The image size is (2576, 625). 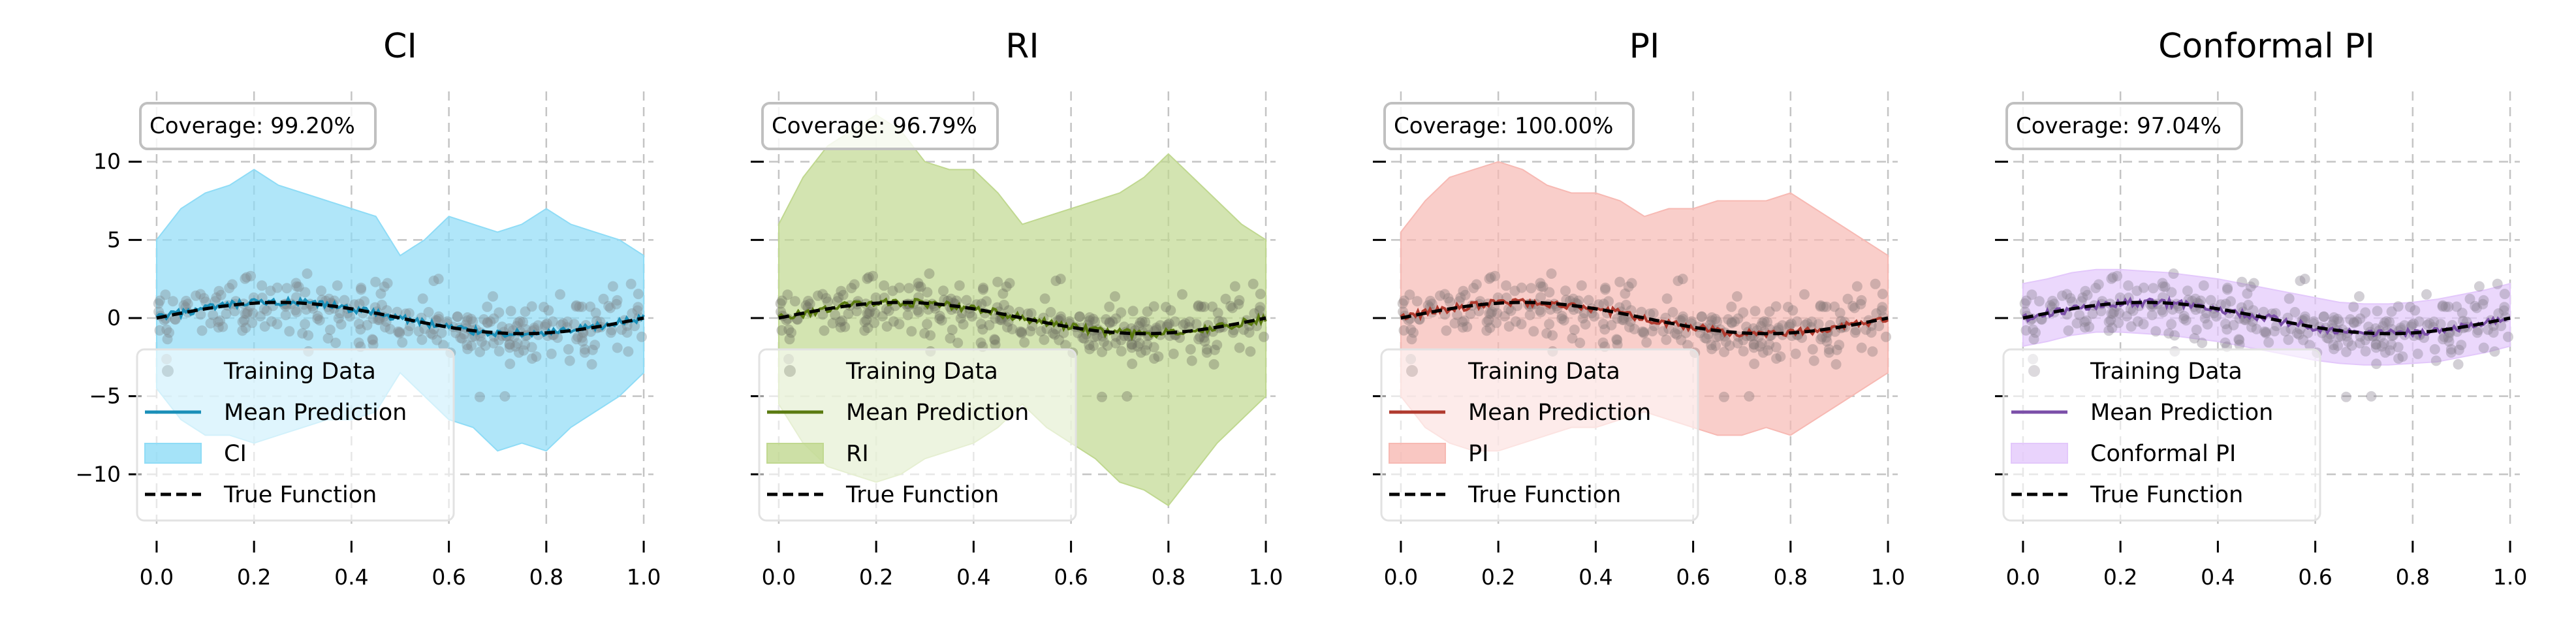 What do you see at coordinates (98, 474) in the screenshot?
I see `y-tick-label: −10` at bounding box center [98, 474].